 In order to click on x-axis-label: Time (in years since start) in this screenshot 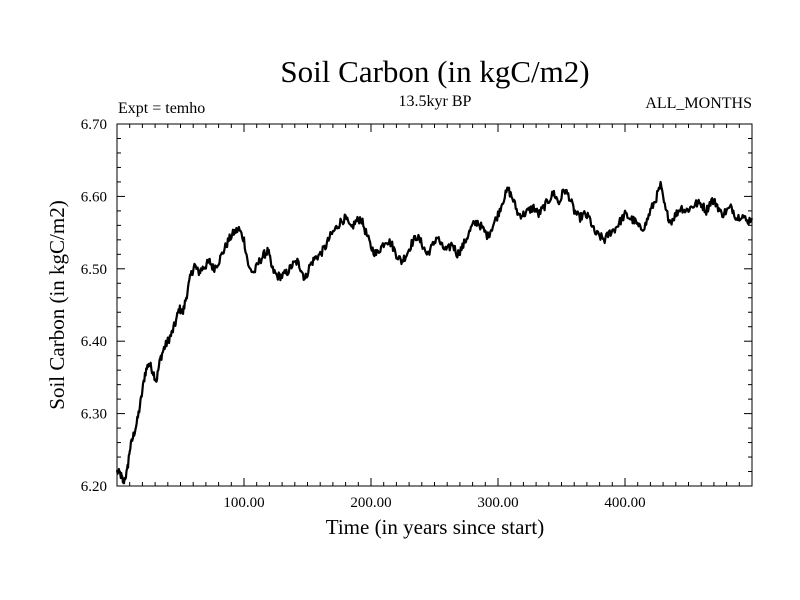, I will do `click(435, 527)`.